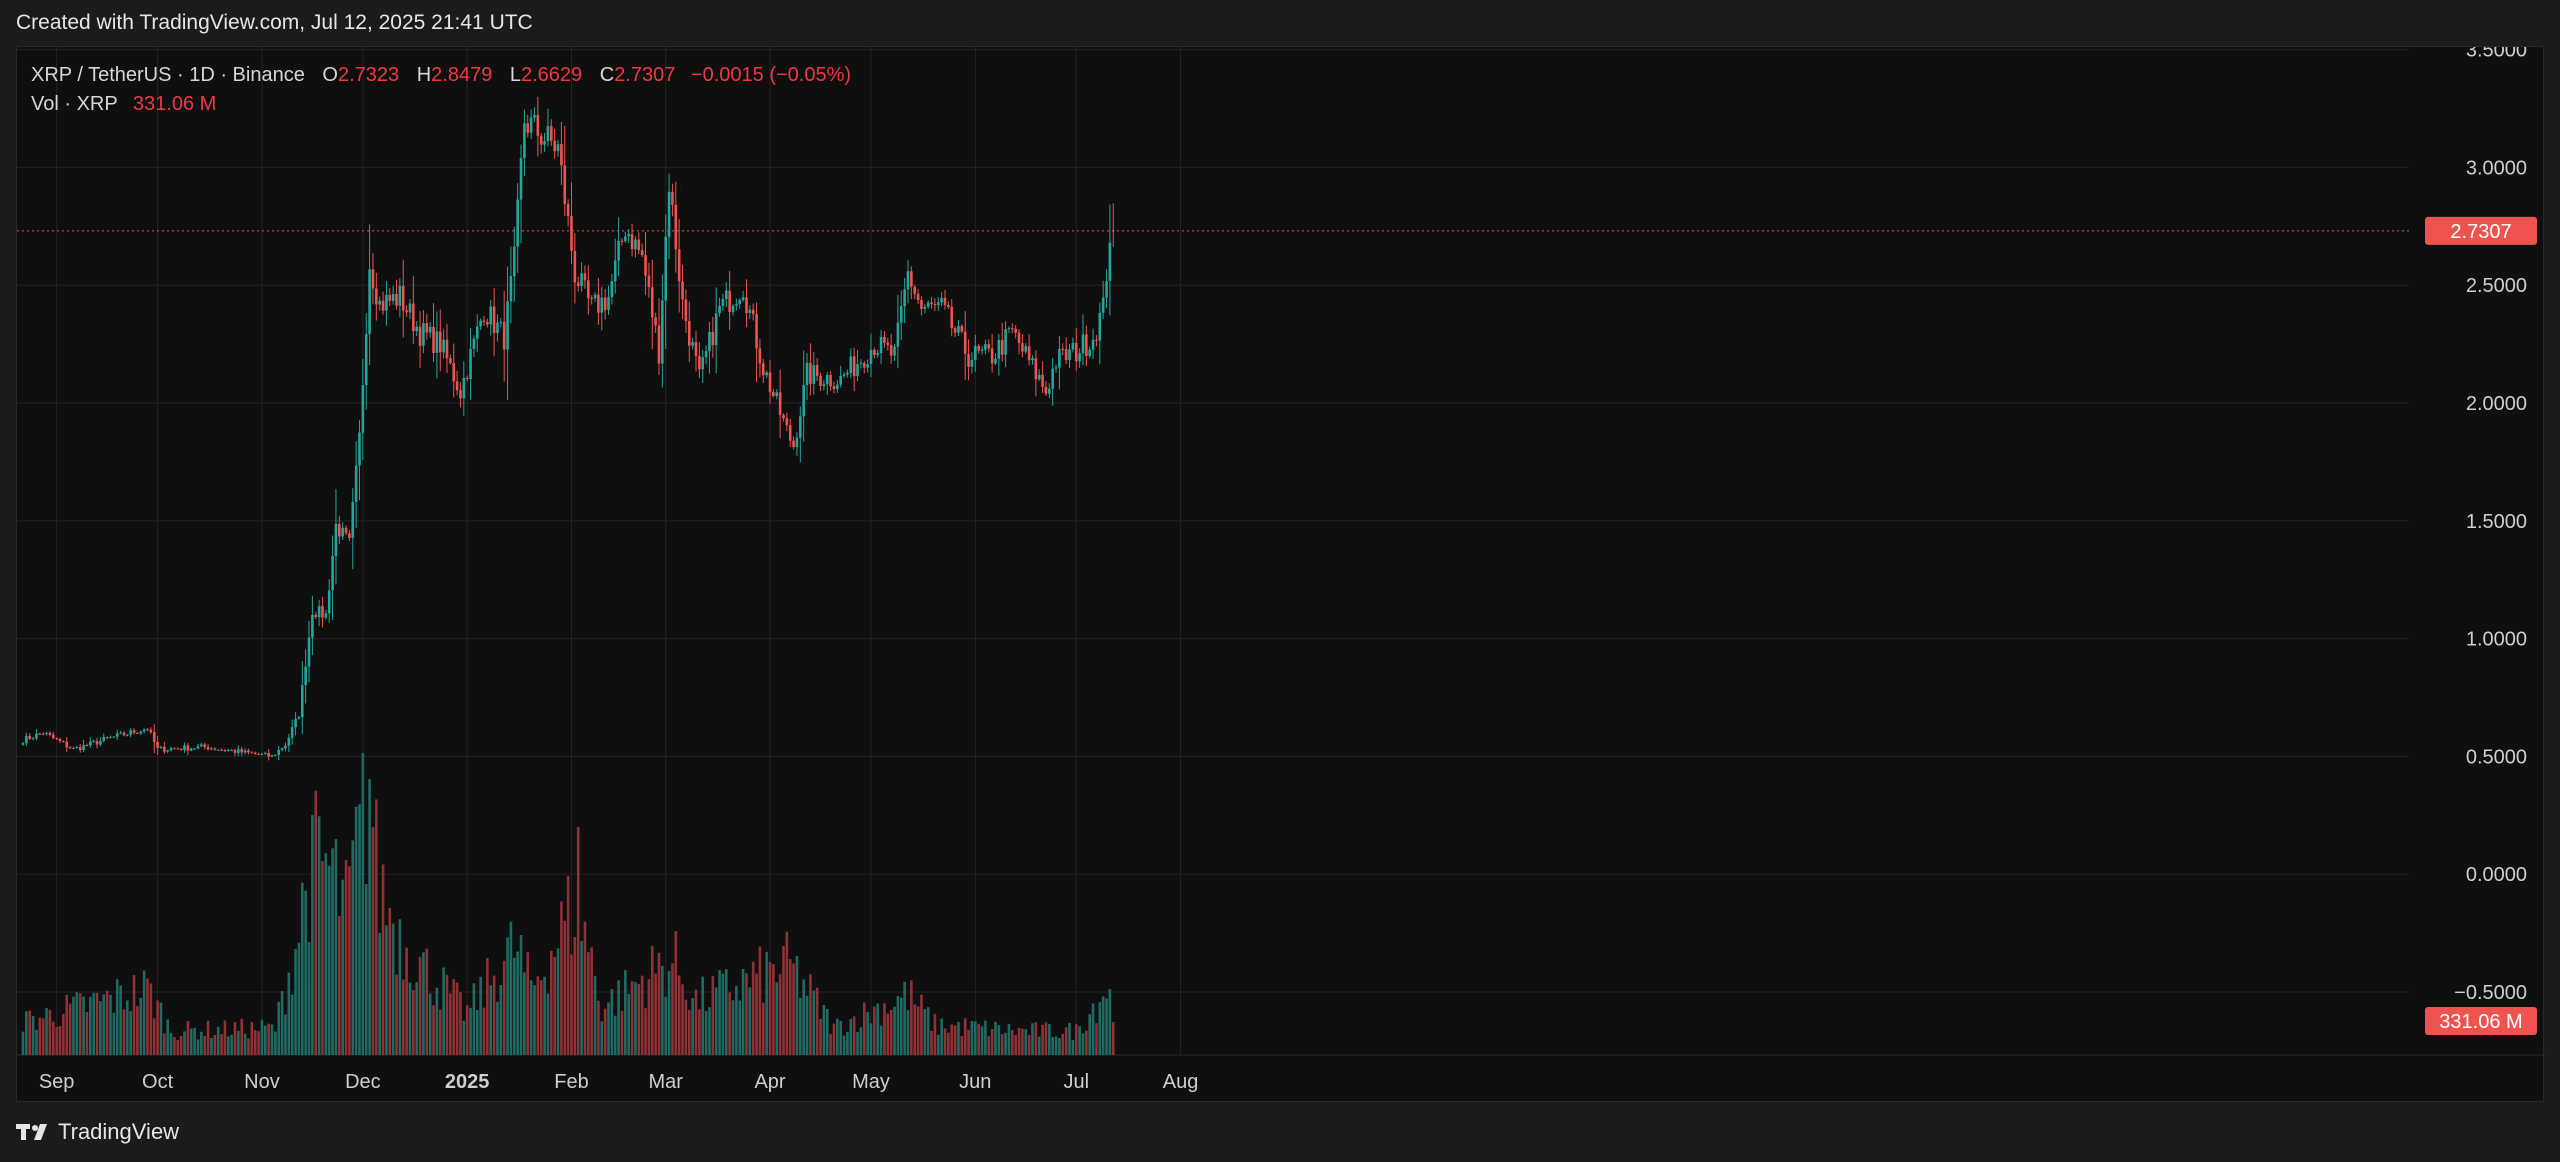  Describe the element at coordinates (2496, 757) in the screenshot. I see `price-tick-label: 0.5000` at that location.